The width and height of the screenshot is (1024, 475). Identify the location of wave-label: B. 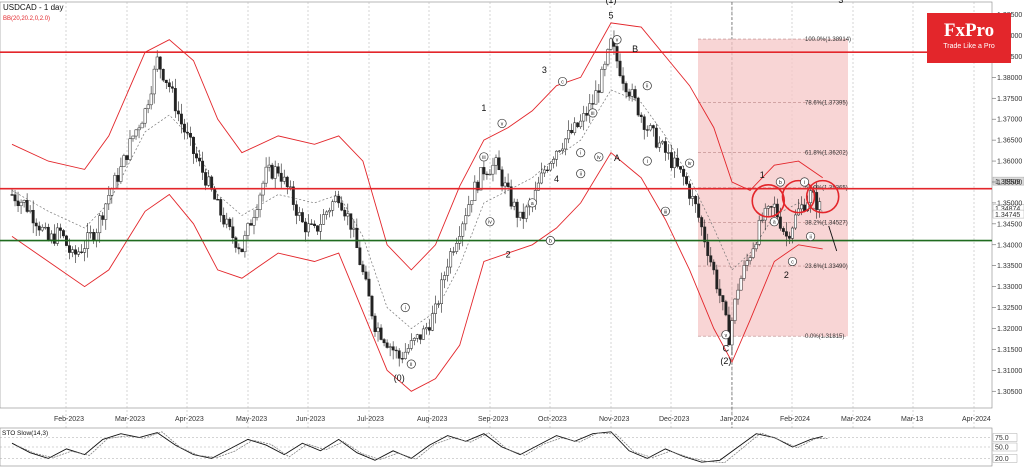
(635, 49).